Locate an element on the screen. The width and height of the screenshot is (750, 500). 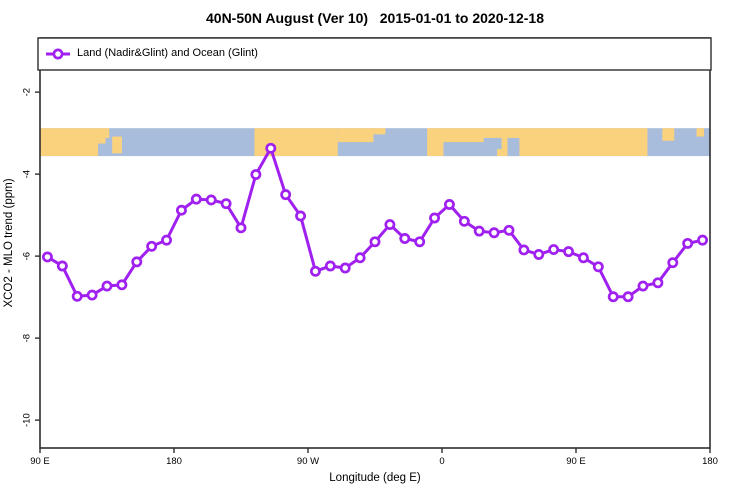
legend-label: Land (Nadir&Glint) and Ocean (Glint) is located at coordinates (167, 53).